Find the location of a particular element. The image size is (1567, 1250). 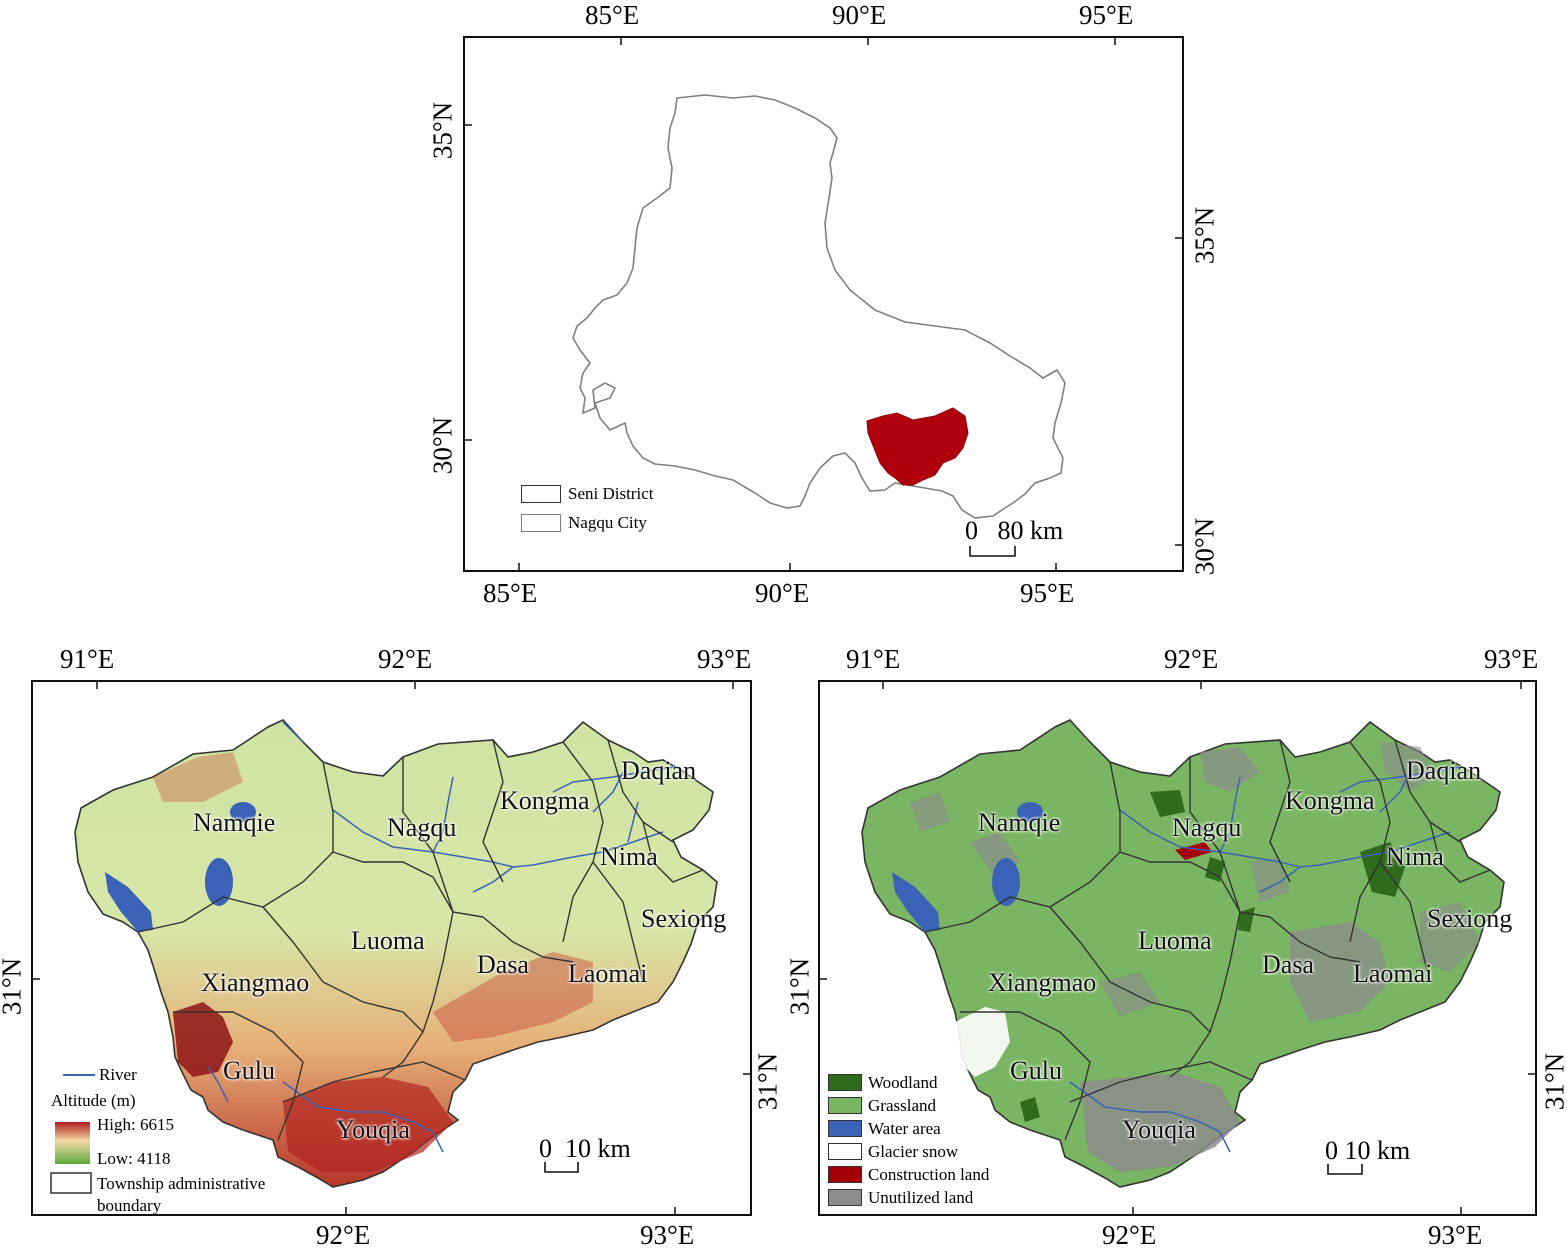

nagqu-city-boundary is located at coordinates (819, 306).